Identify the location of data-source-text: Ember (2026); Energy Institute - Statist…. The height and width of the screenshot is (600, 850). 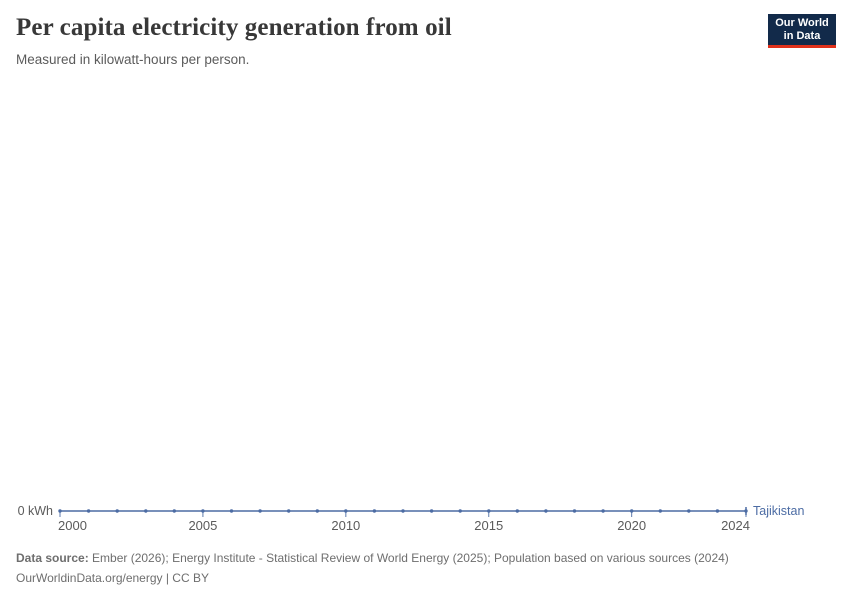
(408, 558).